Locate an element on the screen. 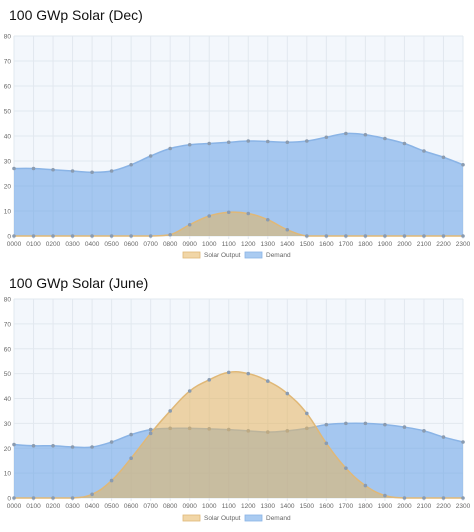 This screenshot has width=474, height=532. series-line-demand is located at coordinates (238, 153).